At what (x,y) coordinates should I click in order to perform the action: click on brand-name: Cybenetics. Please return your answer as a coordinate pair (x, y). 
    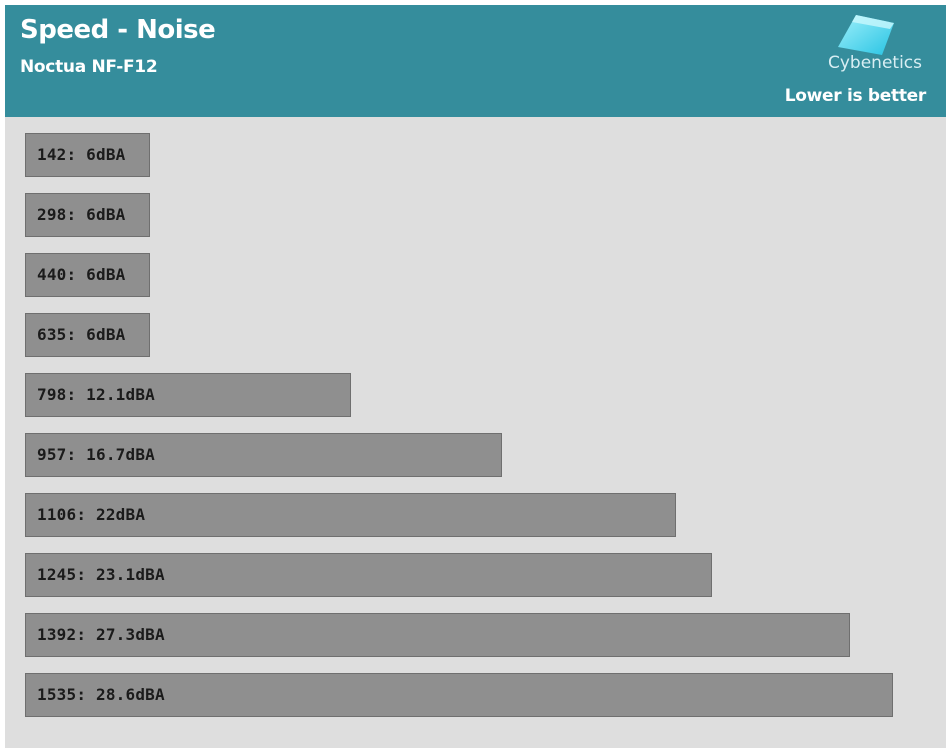
    Looking at the image, I should click on (874, 63).